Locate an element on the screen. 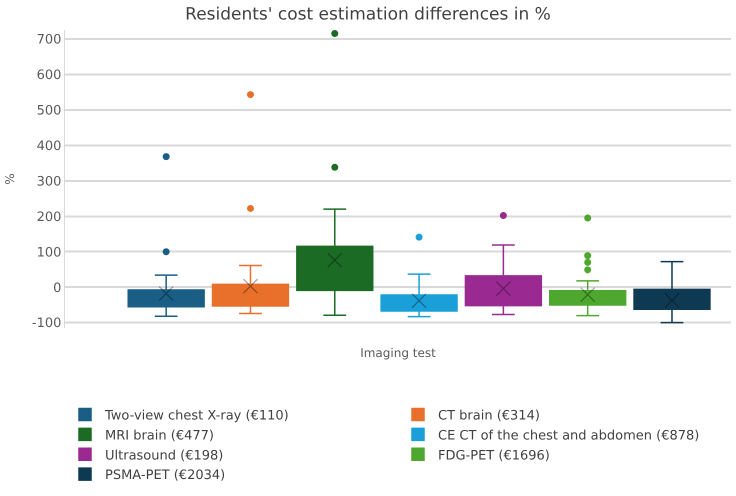 The width and height of the screenshot is (736, 496). y-tick-label: 700 is located at coordinates (49, 40).